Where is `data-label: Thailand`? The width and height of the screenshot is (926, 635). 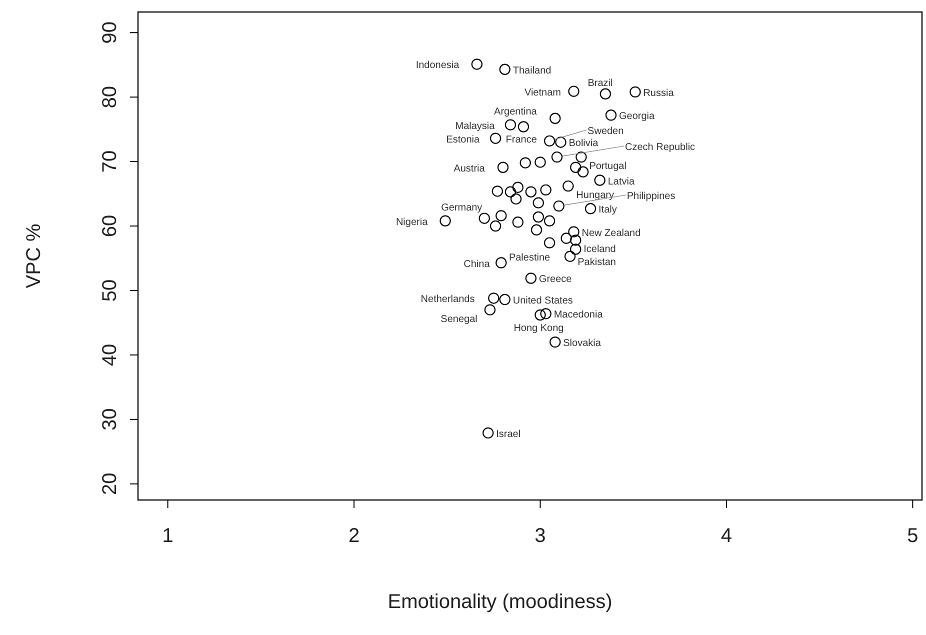 data-label: Thailand is located at coordinates (532, 70).